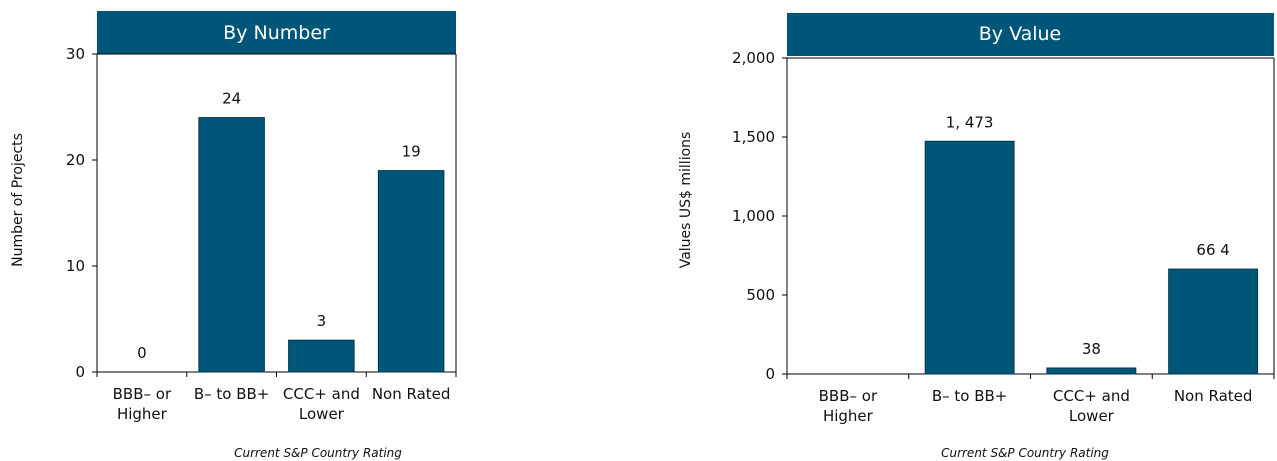 Image resolution: width=1277 pixels, height=461 pixels. Describe the element at coordinates (1212, 250) in the screenshot. I see `data-label: 66 4` at that location.